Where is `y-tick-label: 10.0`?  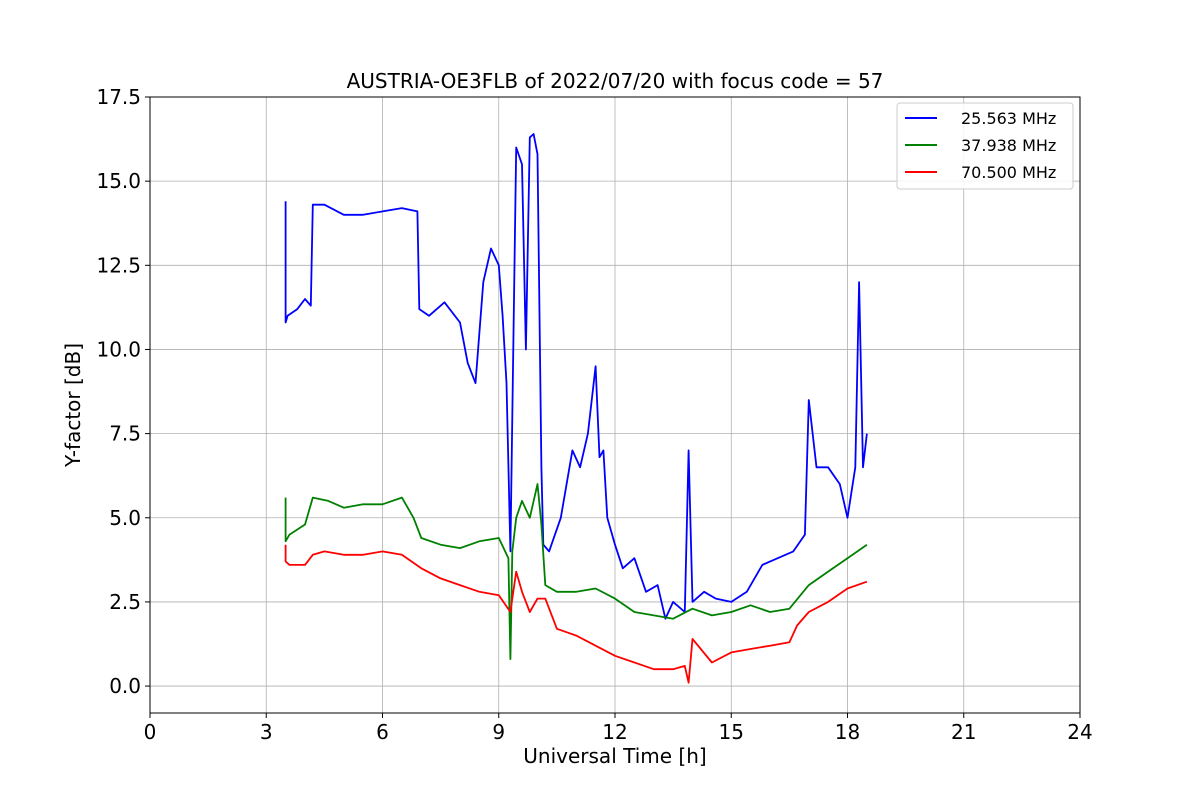
y-tick-label: 10.0 is located at coordinates (118, 349).